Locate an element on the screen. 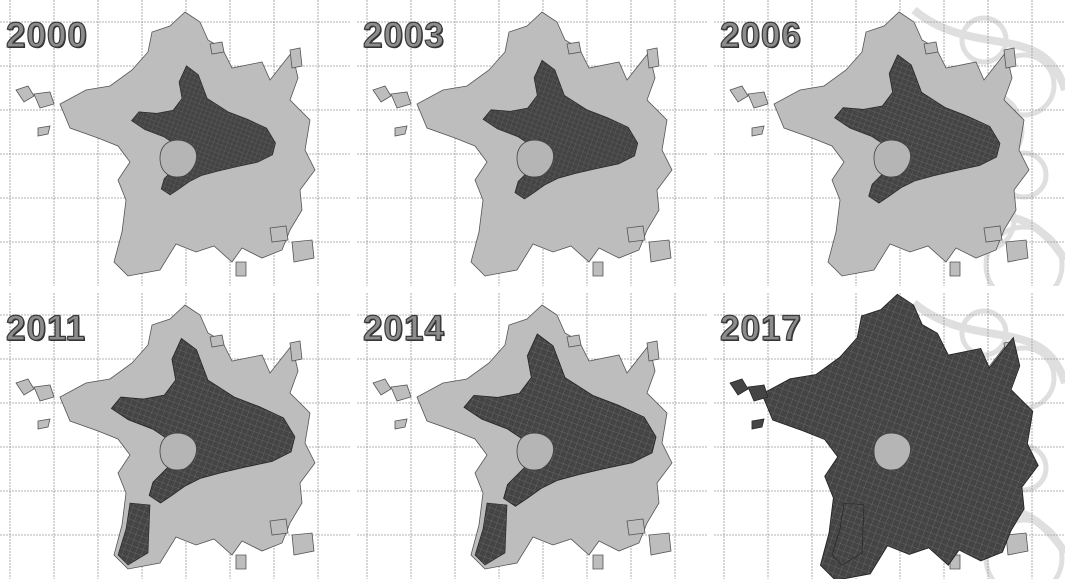 The height and width of the screenshot is (579, 1065). year-label: 2017 is located at coordinates (760, 328).